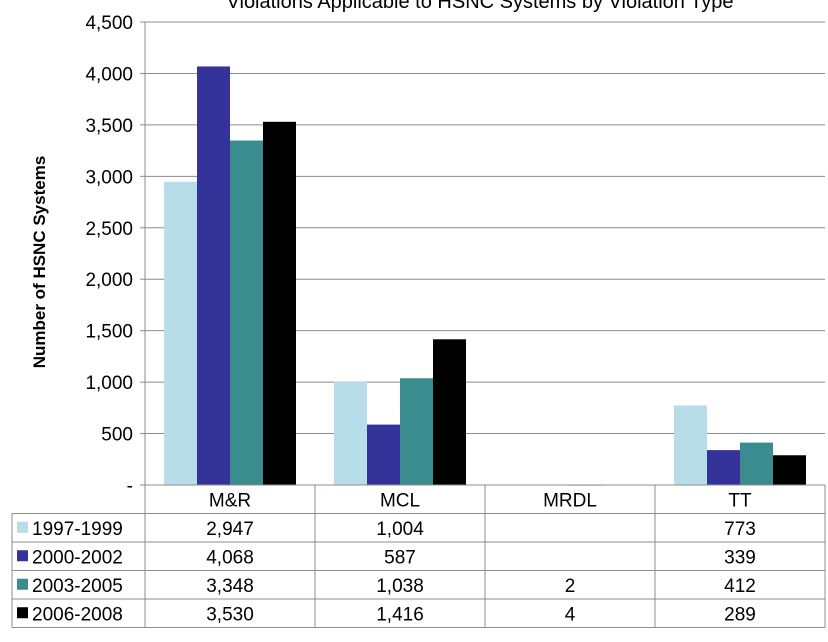 The height and width of the screenshot is (642, 828). I want to click on data-label: 339, so click(740, 557).